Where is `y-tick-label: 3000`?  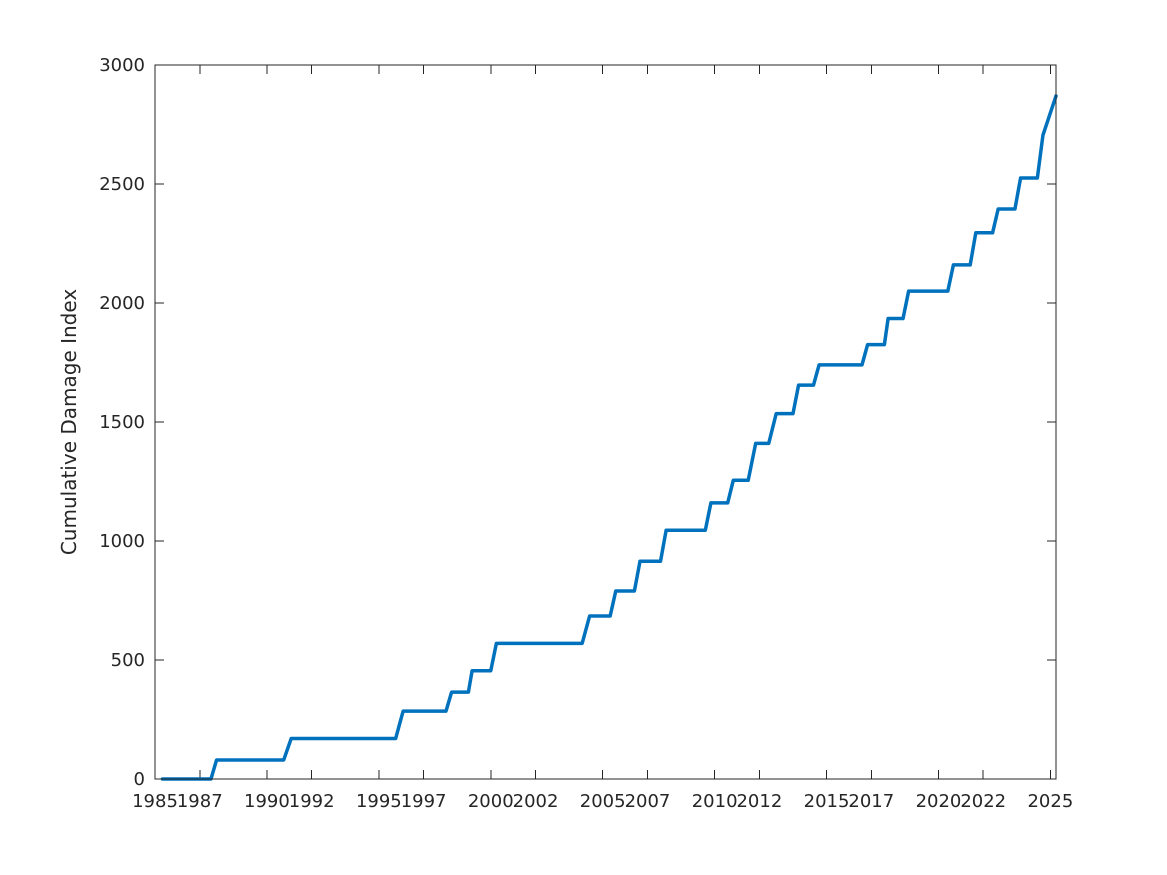 y-tick-label: 3000 is located at coordinates (122, 65).